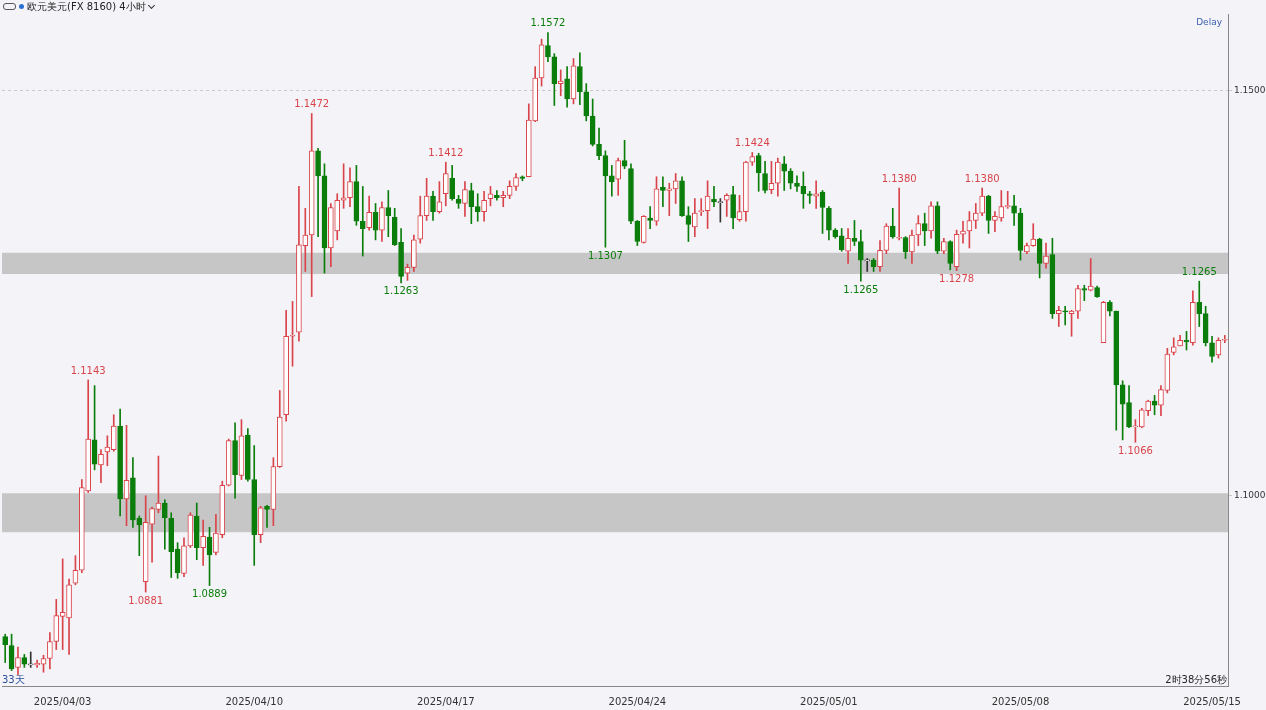  Describe the element at coordinates (1196, 679) in the screenshot. I see `annotation: 2时38分56秒` at that location.